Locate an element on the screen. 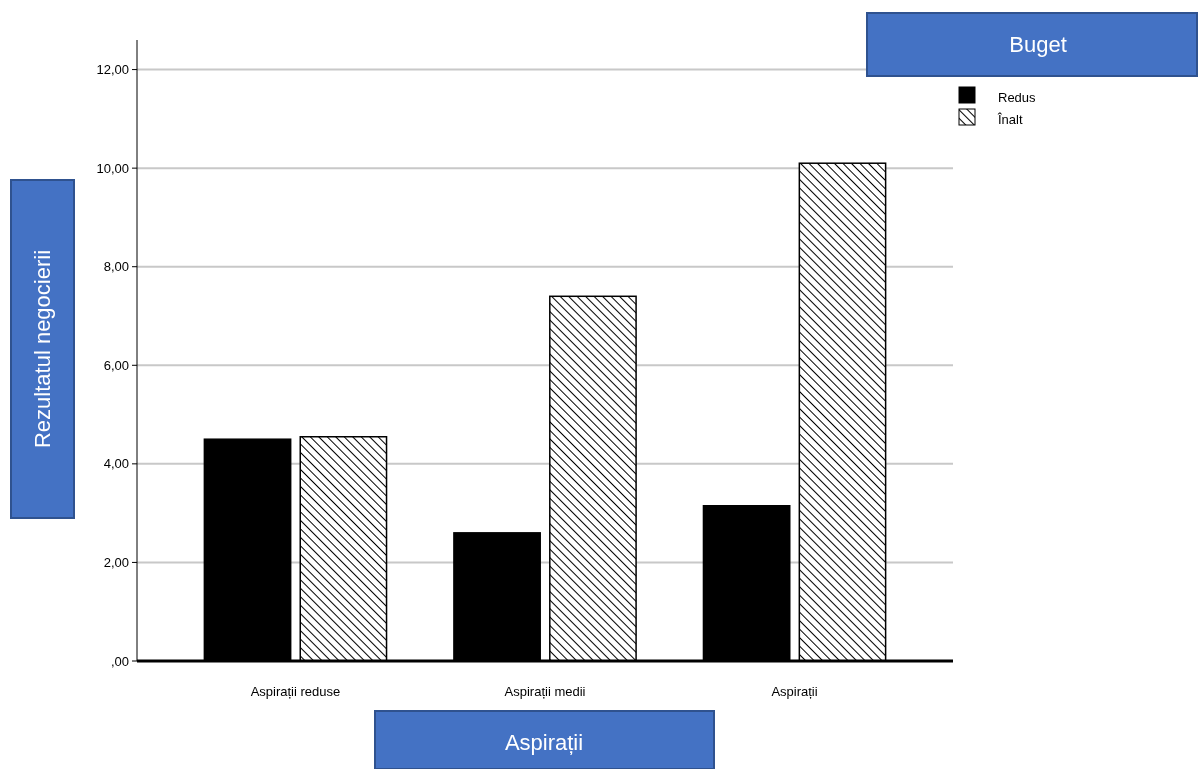 The height and width of the screenshot is (769, 1198). x-tick-label: Aspirații reduse is located at coordinates (295, 691).